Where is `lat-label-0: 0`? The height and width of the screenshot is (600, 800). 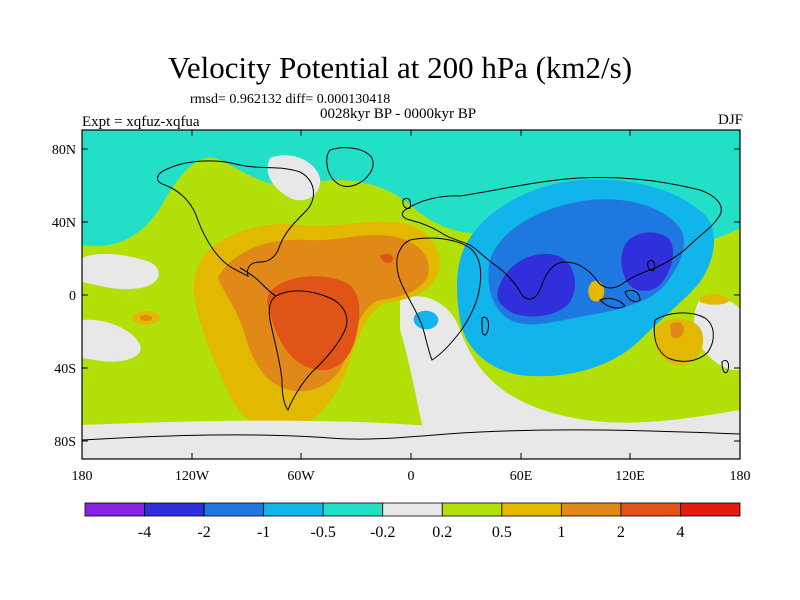 lat-label-0: 0 is located at coordinates (72, 296).